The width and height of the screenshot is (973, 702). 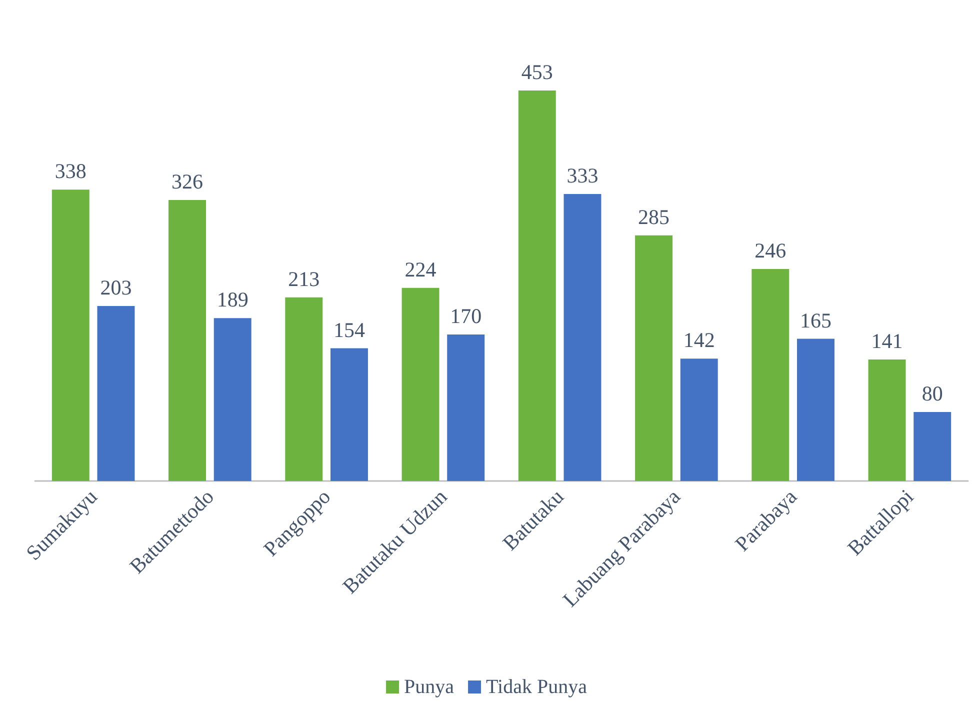 What do you see at coordinates (349, 330) in the screenshot?
I see `data-label: 154` at bounding box center [349, 330].